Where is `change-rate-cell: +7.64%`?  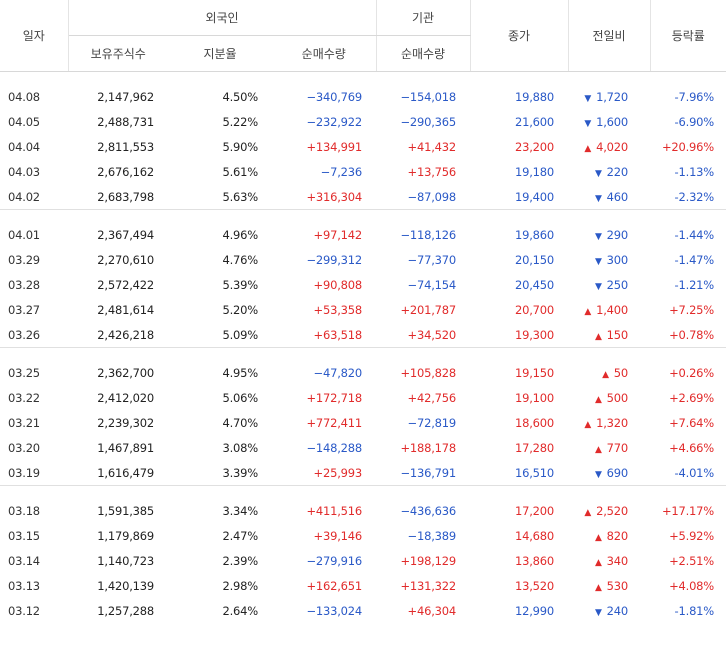
change-rate-cell: +7.64% is located at coordinates (692, 422).